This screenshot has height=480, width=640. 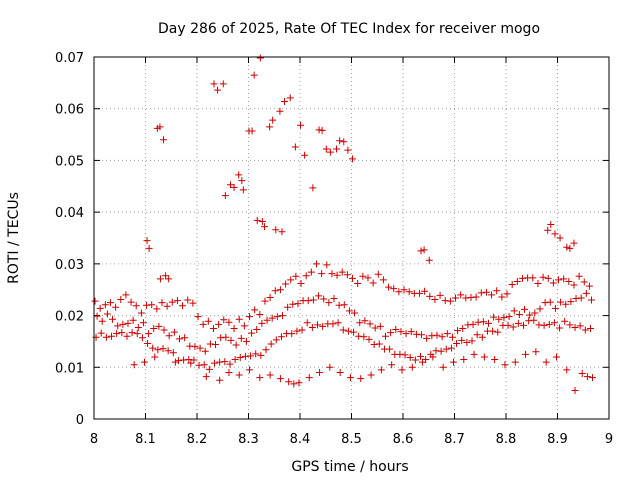 I want to click on x-tick-label: 8.5, so click(x=351, y=439).